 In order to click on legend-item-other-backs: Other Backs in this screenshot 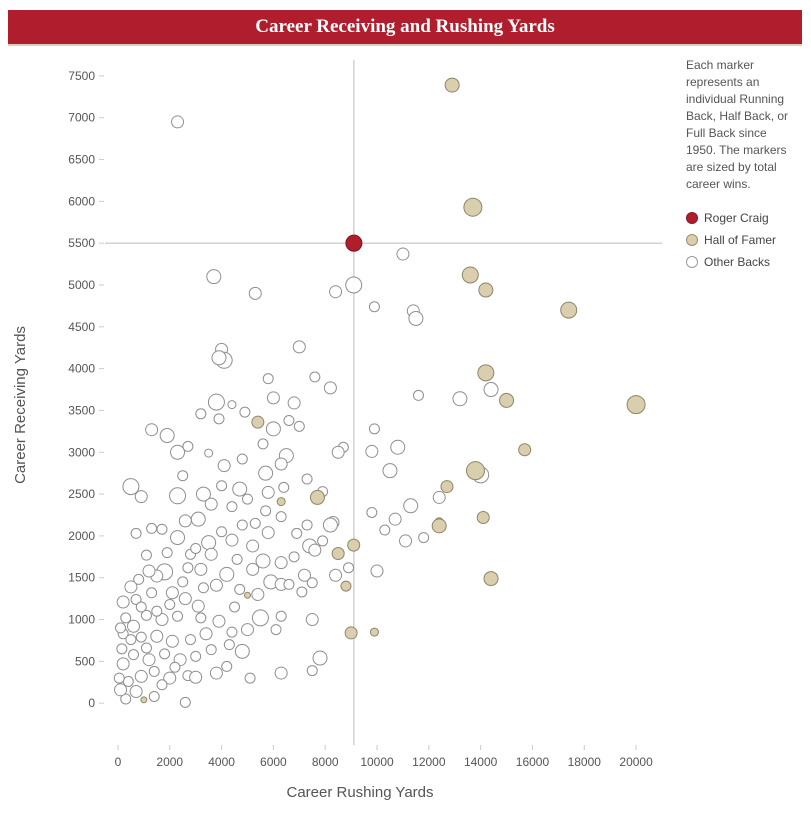, I will do `click(746, 262)`.